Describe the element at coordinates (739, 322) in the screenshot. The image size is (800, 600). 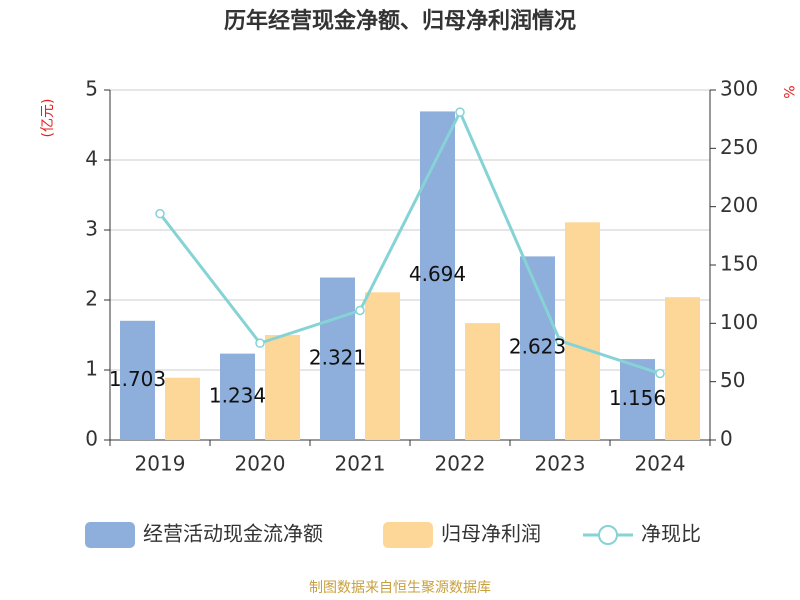
I see `y2-tick-label: 100` at that location.